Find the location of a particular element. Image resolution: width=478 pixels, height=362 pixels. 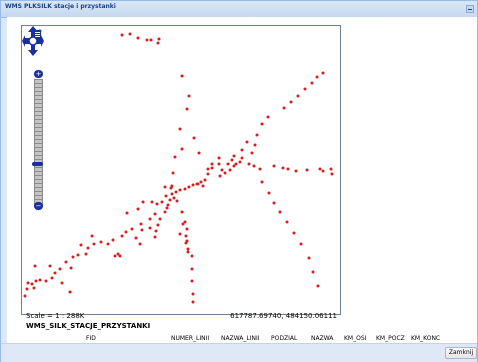

minimize-icon is located at coordinates (470, 9).